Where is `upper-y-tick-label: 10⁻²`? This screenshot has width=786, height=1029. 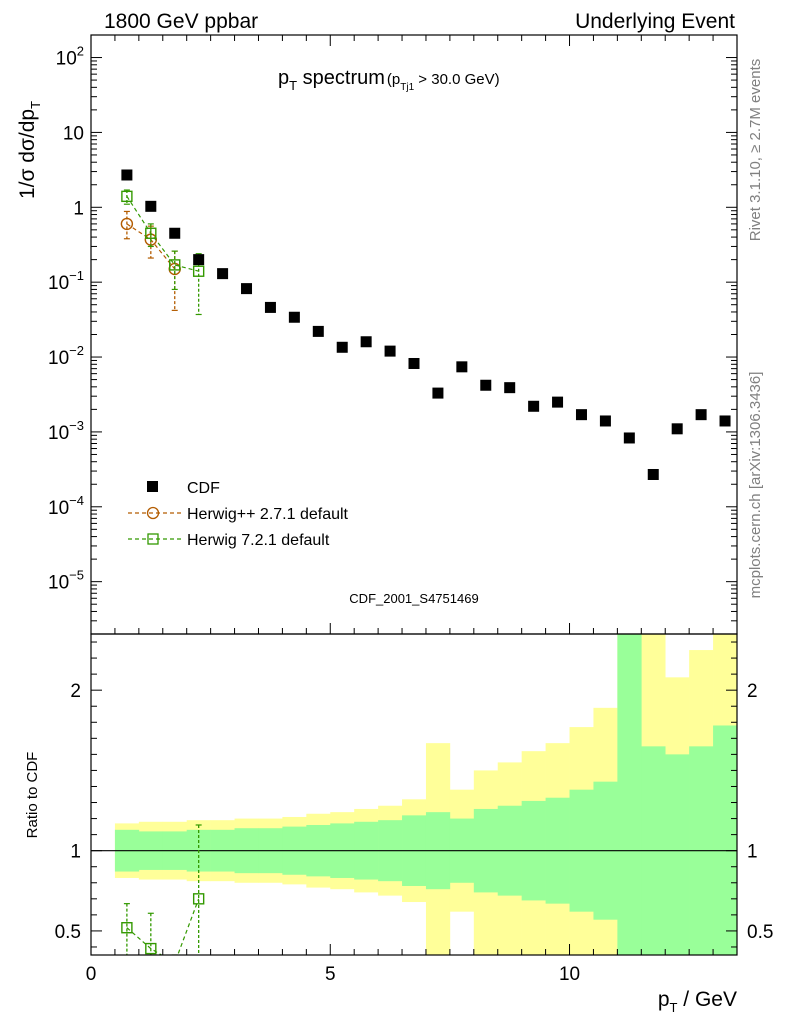
upper-y-tick-label: 10⁻² is located at coordinates (66, 356).